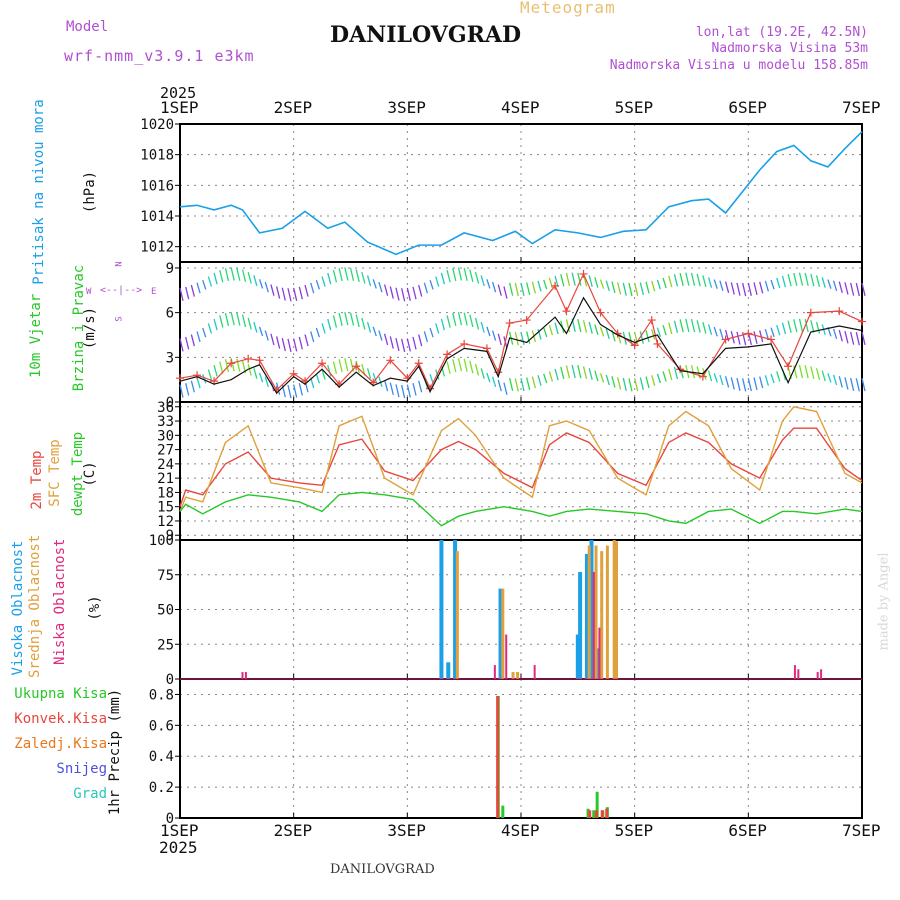  What do you see at coordinates (594, 814) in the screenshot?
I see `precip-total-bar` at bounding box center [594, 814].